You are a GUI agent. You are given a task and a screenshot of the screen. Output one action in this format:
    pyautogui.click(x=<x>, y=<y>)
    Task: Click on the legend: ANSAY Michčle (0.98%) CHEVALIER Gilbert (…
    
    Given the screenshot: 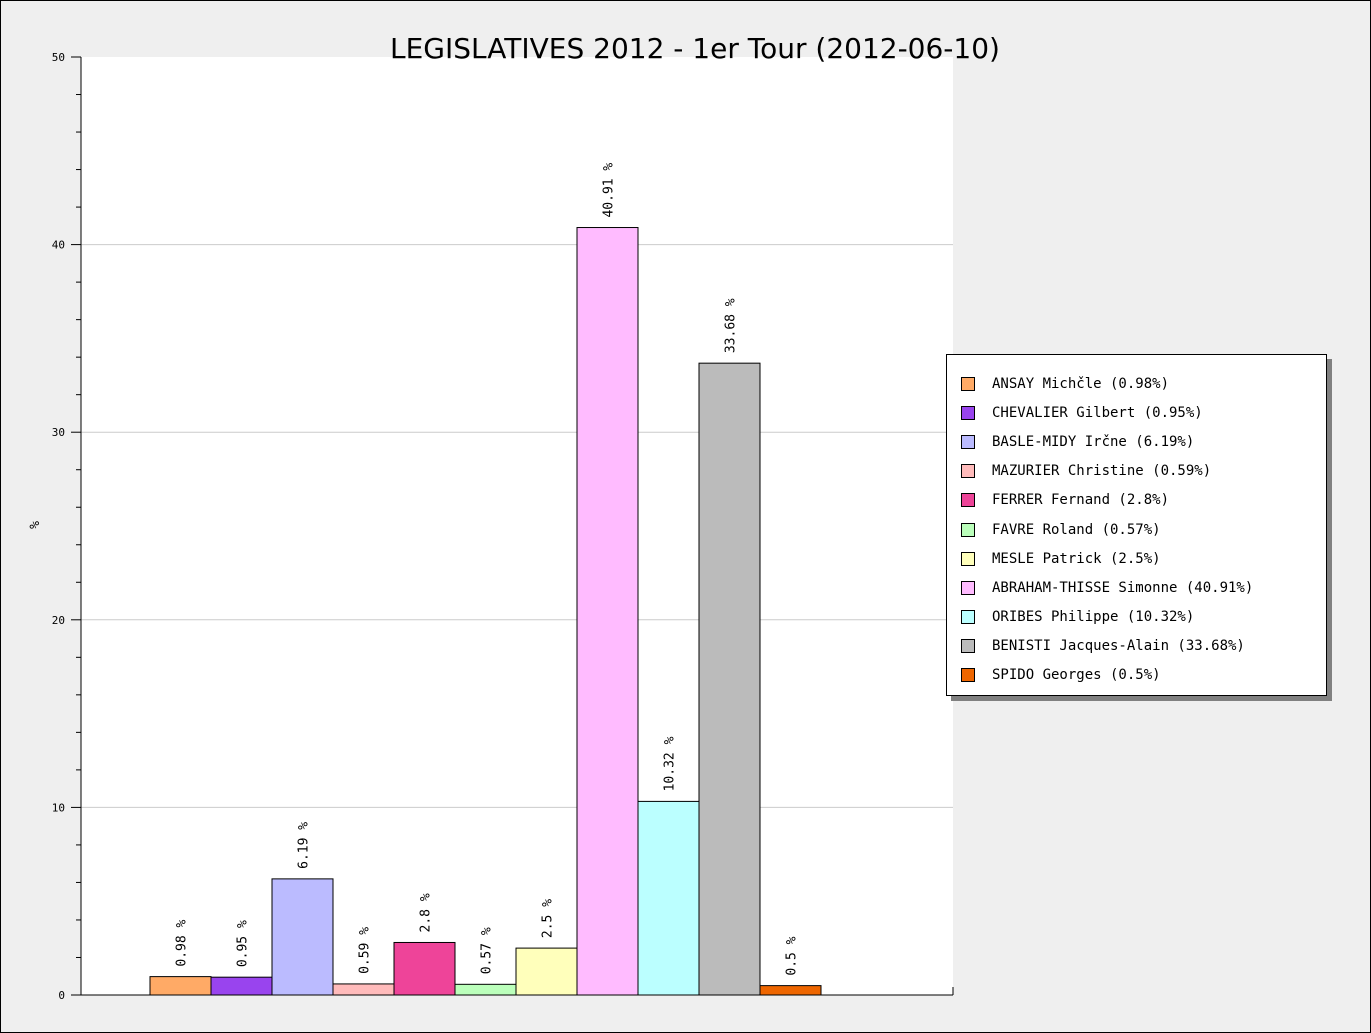 What is the action you would take?
    pyautogui.click(x=1136, y=525)
    